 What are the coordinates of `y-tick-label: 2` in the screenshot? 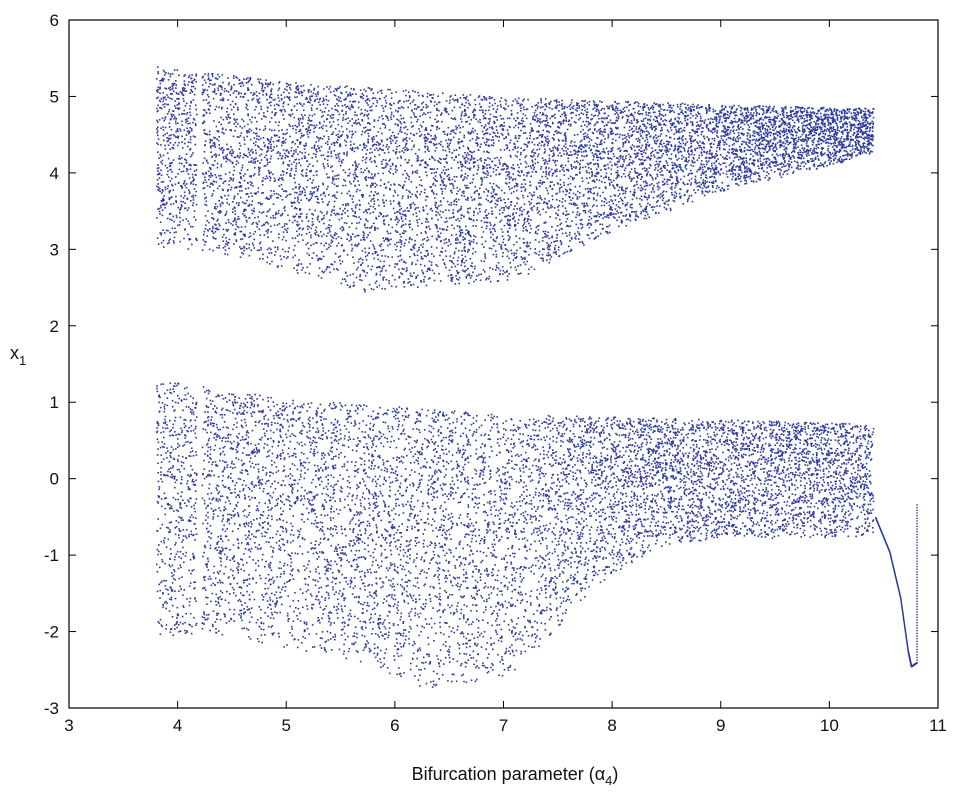 It's located at (54, 326).